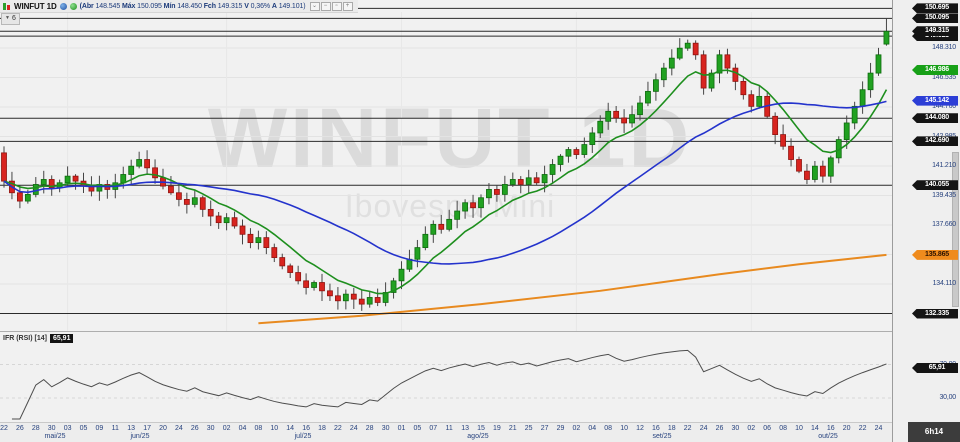  I want to click on objects-collapse-tab: ▼ 6, so click(10, 19).